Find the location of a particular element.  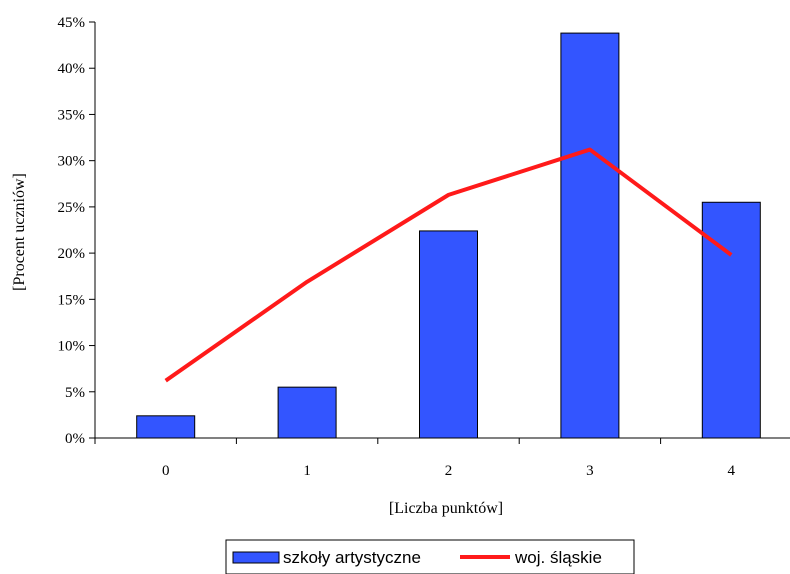

x-ticks: 0 1 2 3 4 is located at coordinates (415, 458).